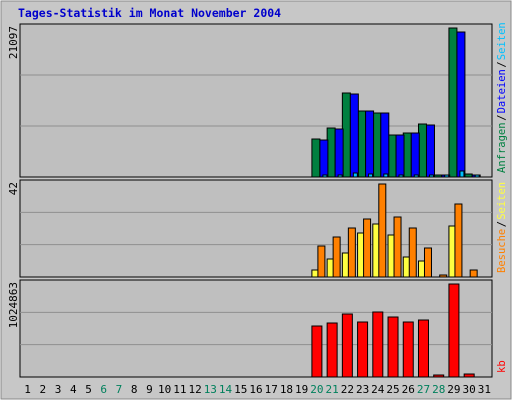 This screenshot has height=400, width=512. Describe the element at coordinates (164, 389) in the screenshot. I see `x-tick-label-day-10: 10` at that location.